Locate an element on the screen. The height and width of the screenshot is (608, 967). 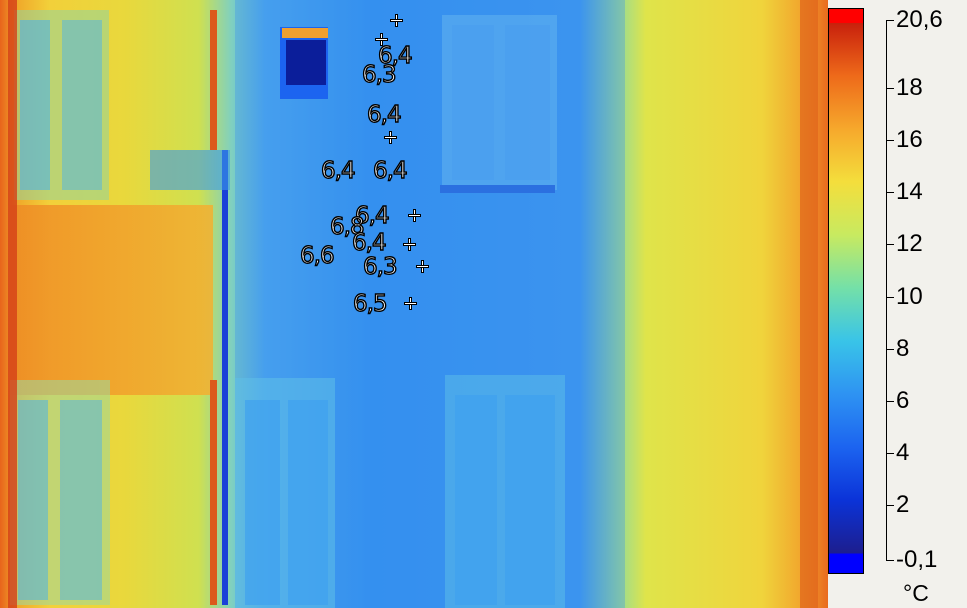
scale-tick-label: 12 is located at coordinates (909, 243).